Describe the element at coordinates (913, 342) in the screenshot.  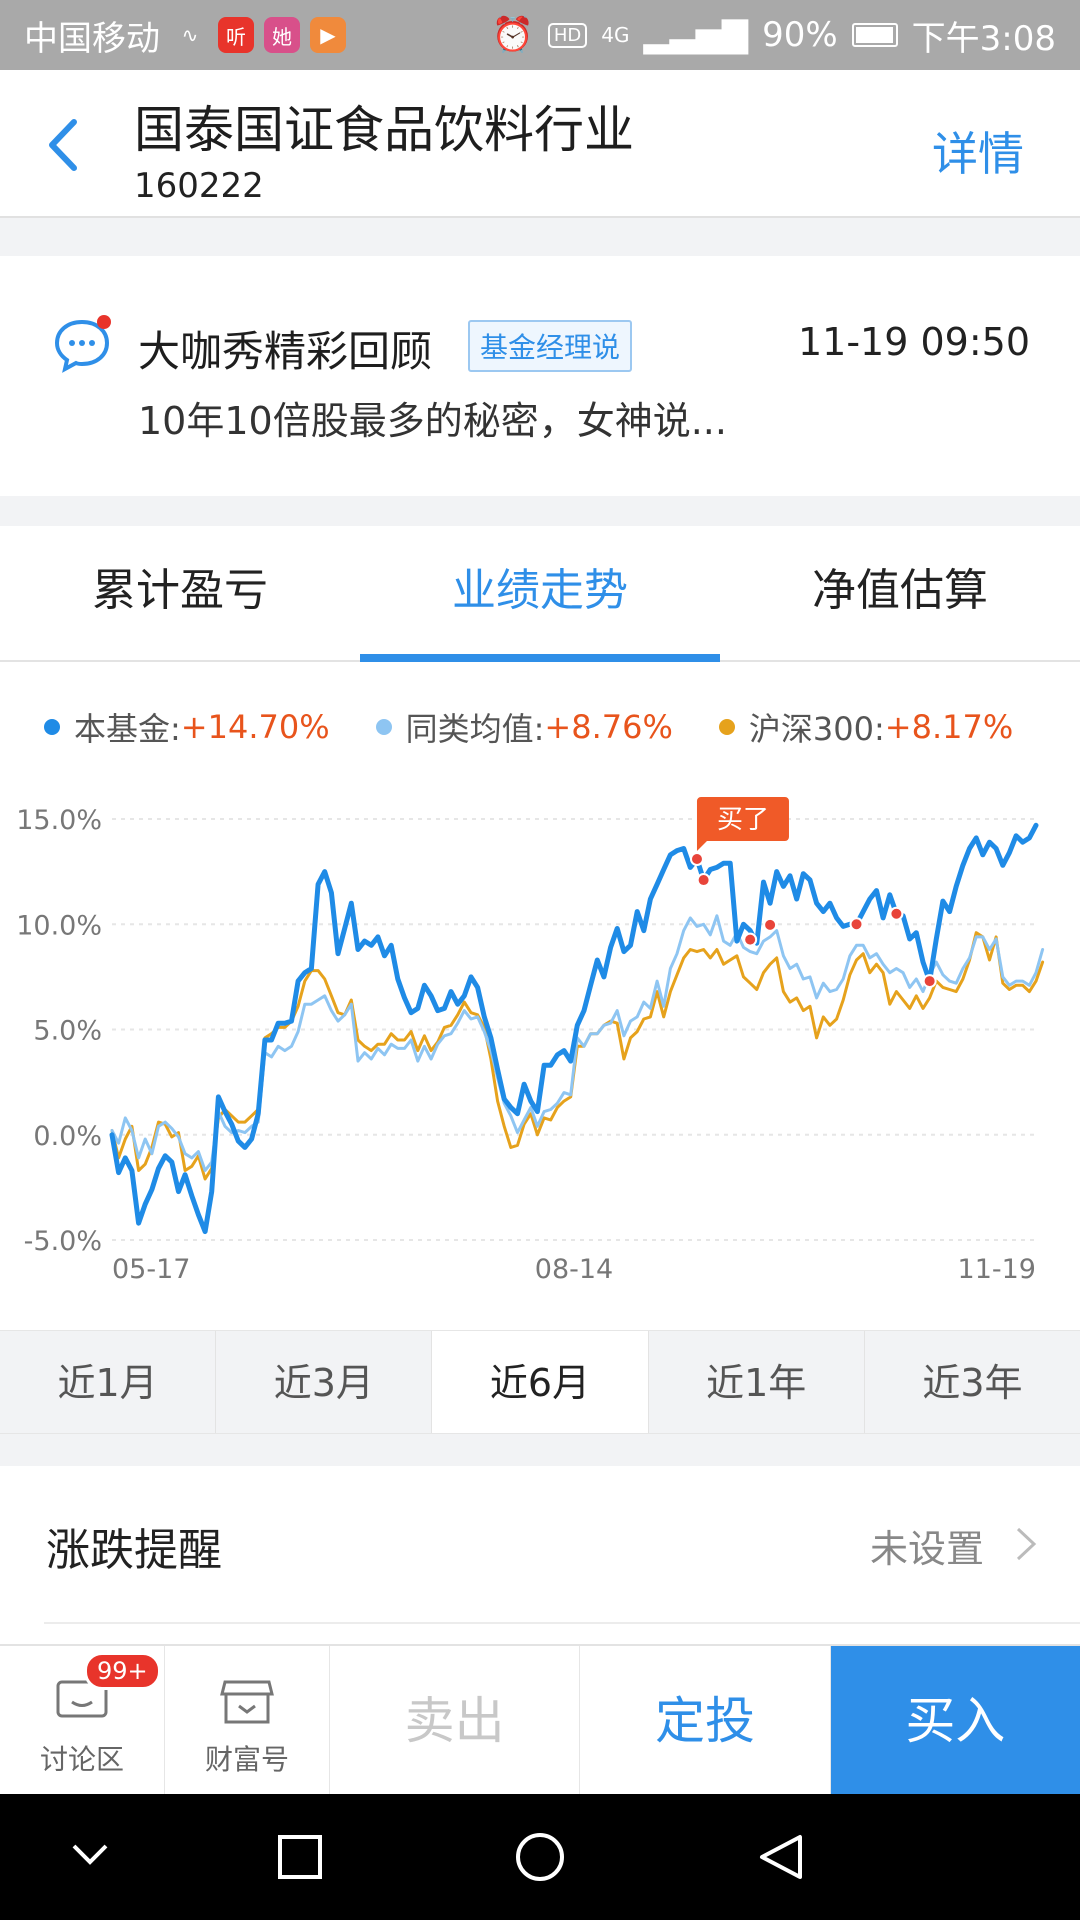
I see `news-time: 11-19 09:50` at that location.